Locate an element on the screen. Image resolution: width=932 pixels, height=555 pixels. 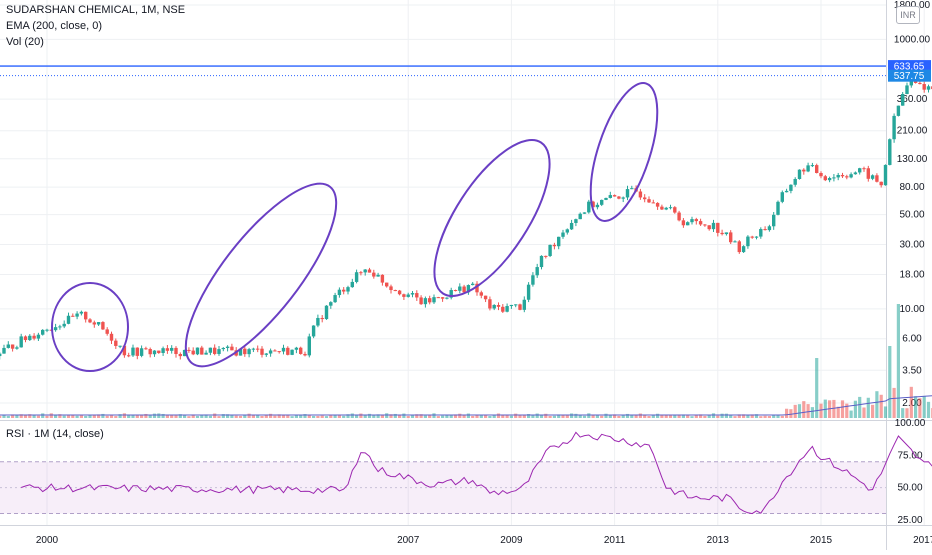
currency-badge: INR is located at coordinates (908, 15).